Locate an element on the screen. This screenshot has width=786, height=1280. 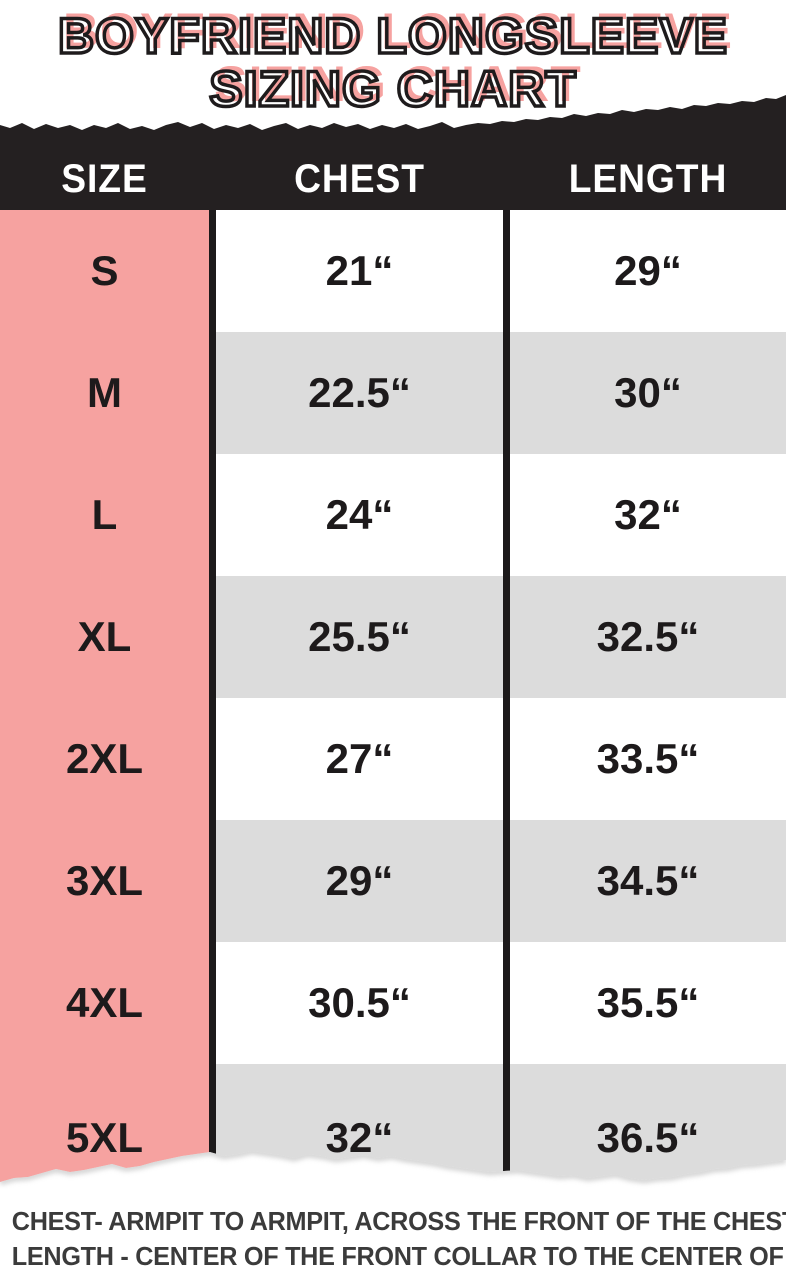
length-cell: 33.5“ is located at coordinates (648, 759).